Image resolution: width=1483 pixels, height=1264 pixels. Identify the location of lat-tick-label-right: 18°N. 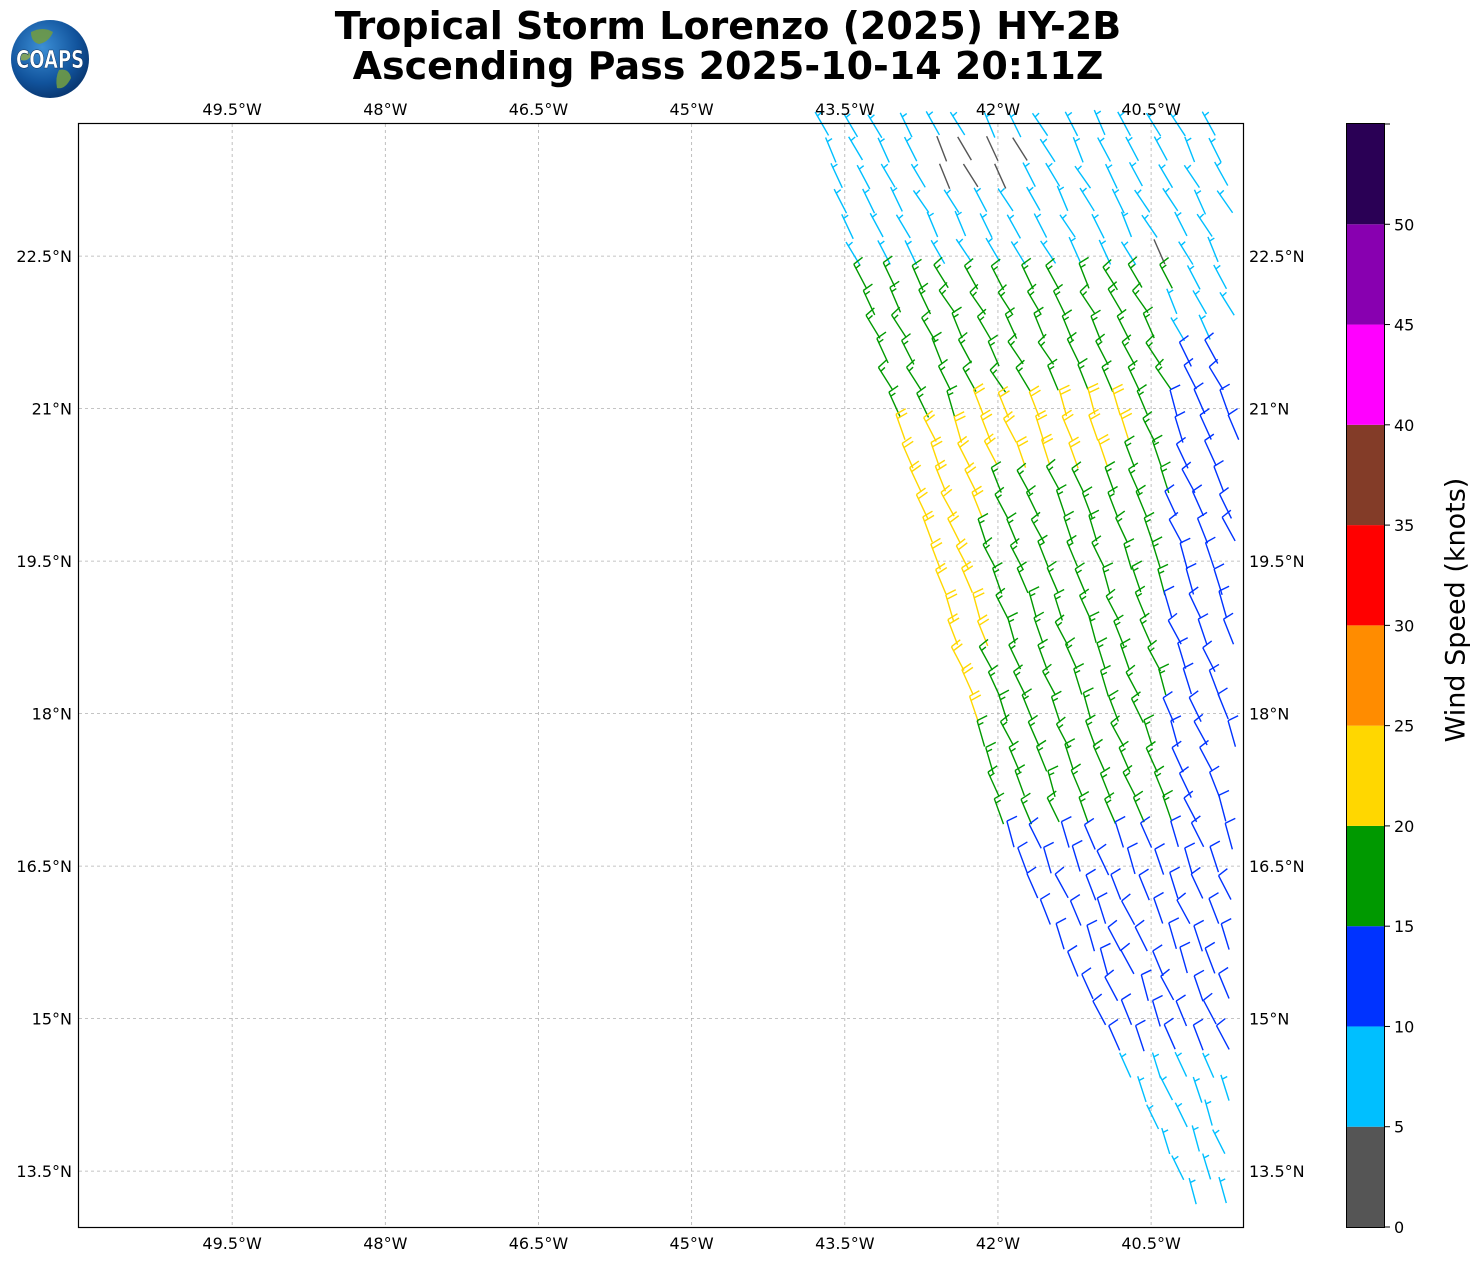
(1269, 714).